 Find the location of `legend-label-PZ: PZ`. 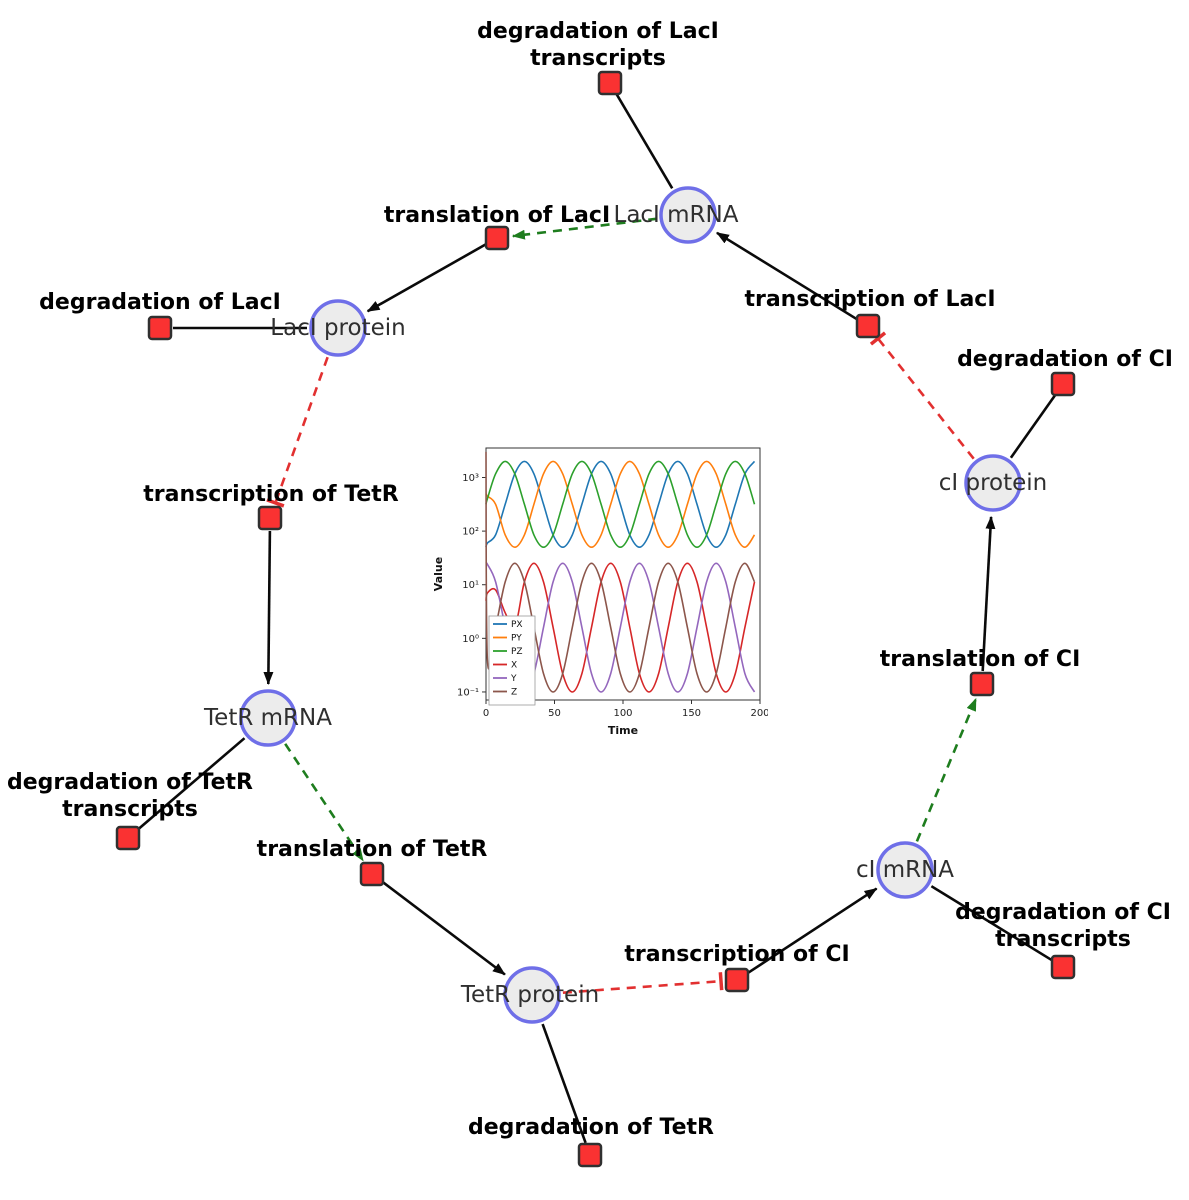

legend-label-PZ: PZ is located at coordinates (517, 652).